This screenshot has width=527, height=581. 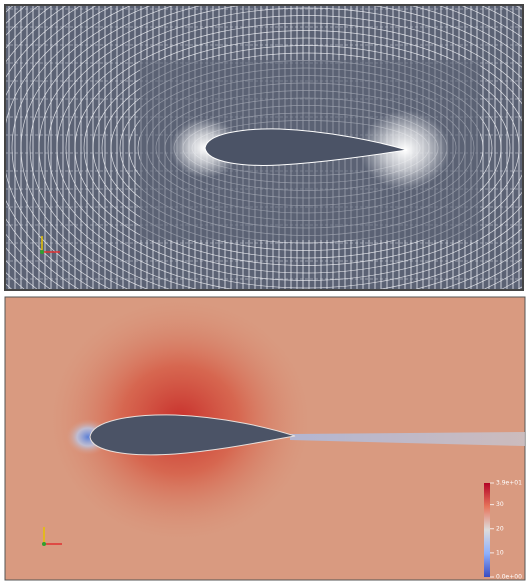 I want to click on colorbar-ticks: 3.9e+01 30 20 10 0.0e+00, so click(x=506, y=530).